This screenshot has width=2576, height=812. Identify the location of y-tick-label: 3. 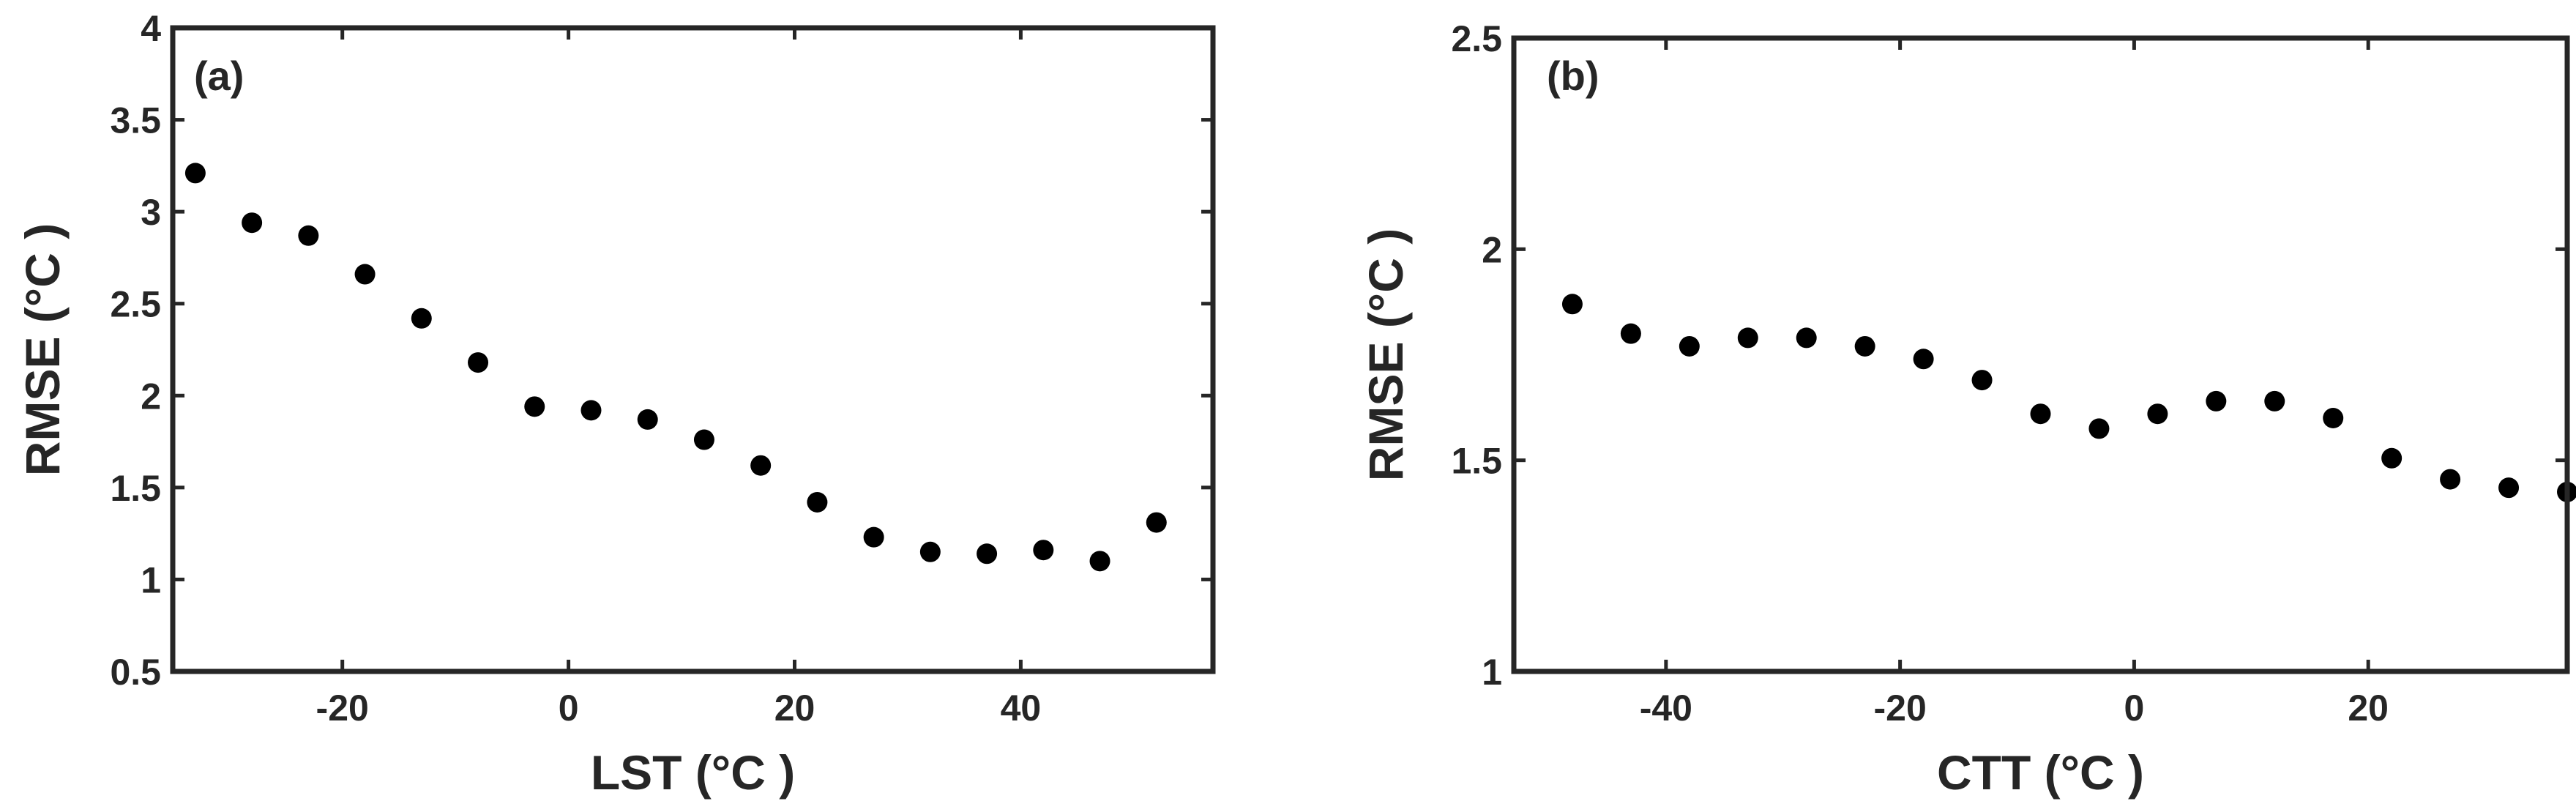
(151, 212).